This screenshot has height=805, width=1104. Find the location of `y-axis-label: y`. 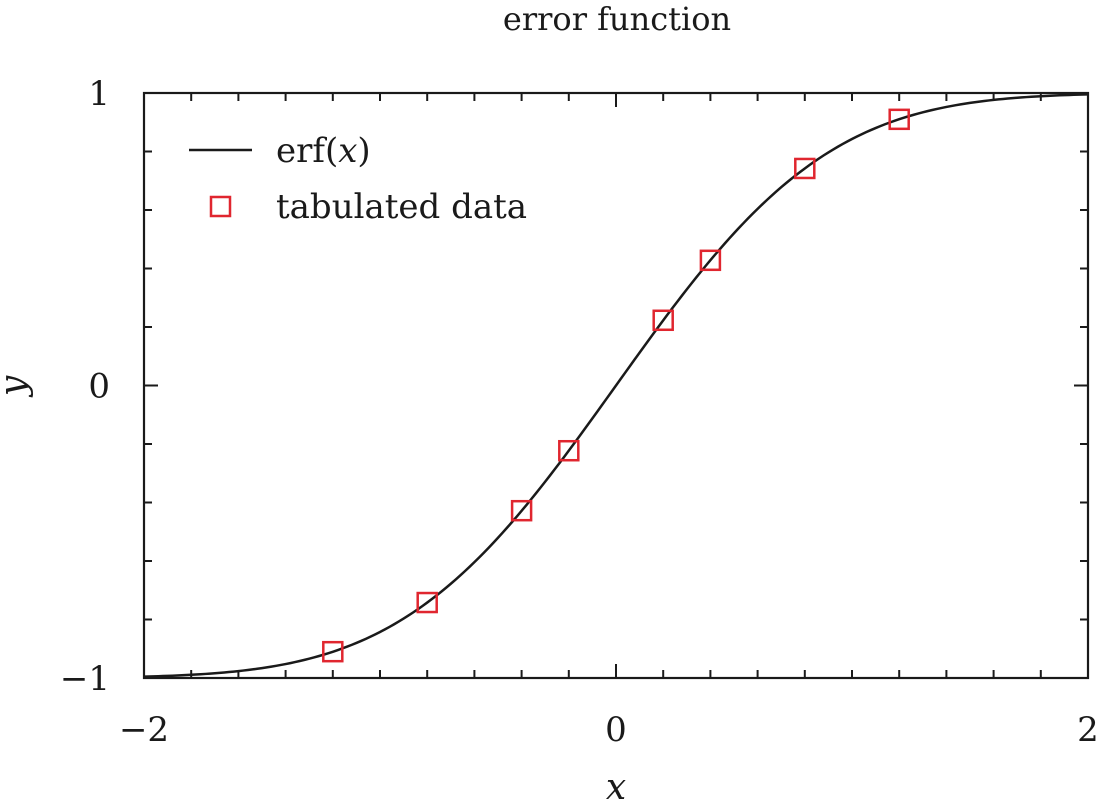

y-axis-label: y is located at coordinates (17, 386).